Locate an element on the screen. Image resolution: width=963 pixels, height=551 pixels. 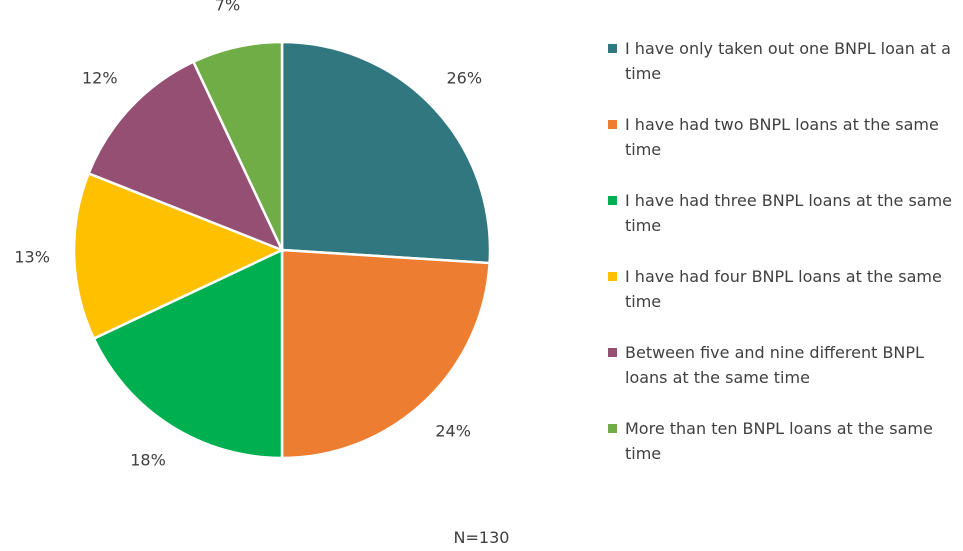
data-label: 24% is located at coordinates (453, 431).